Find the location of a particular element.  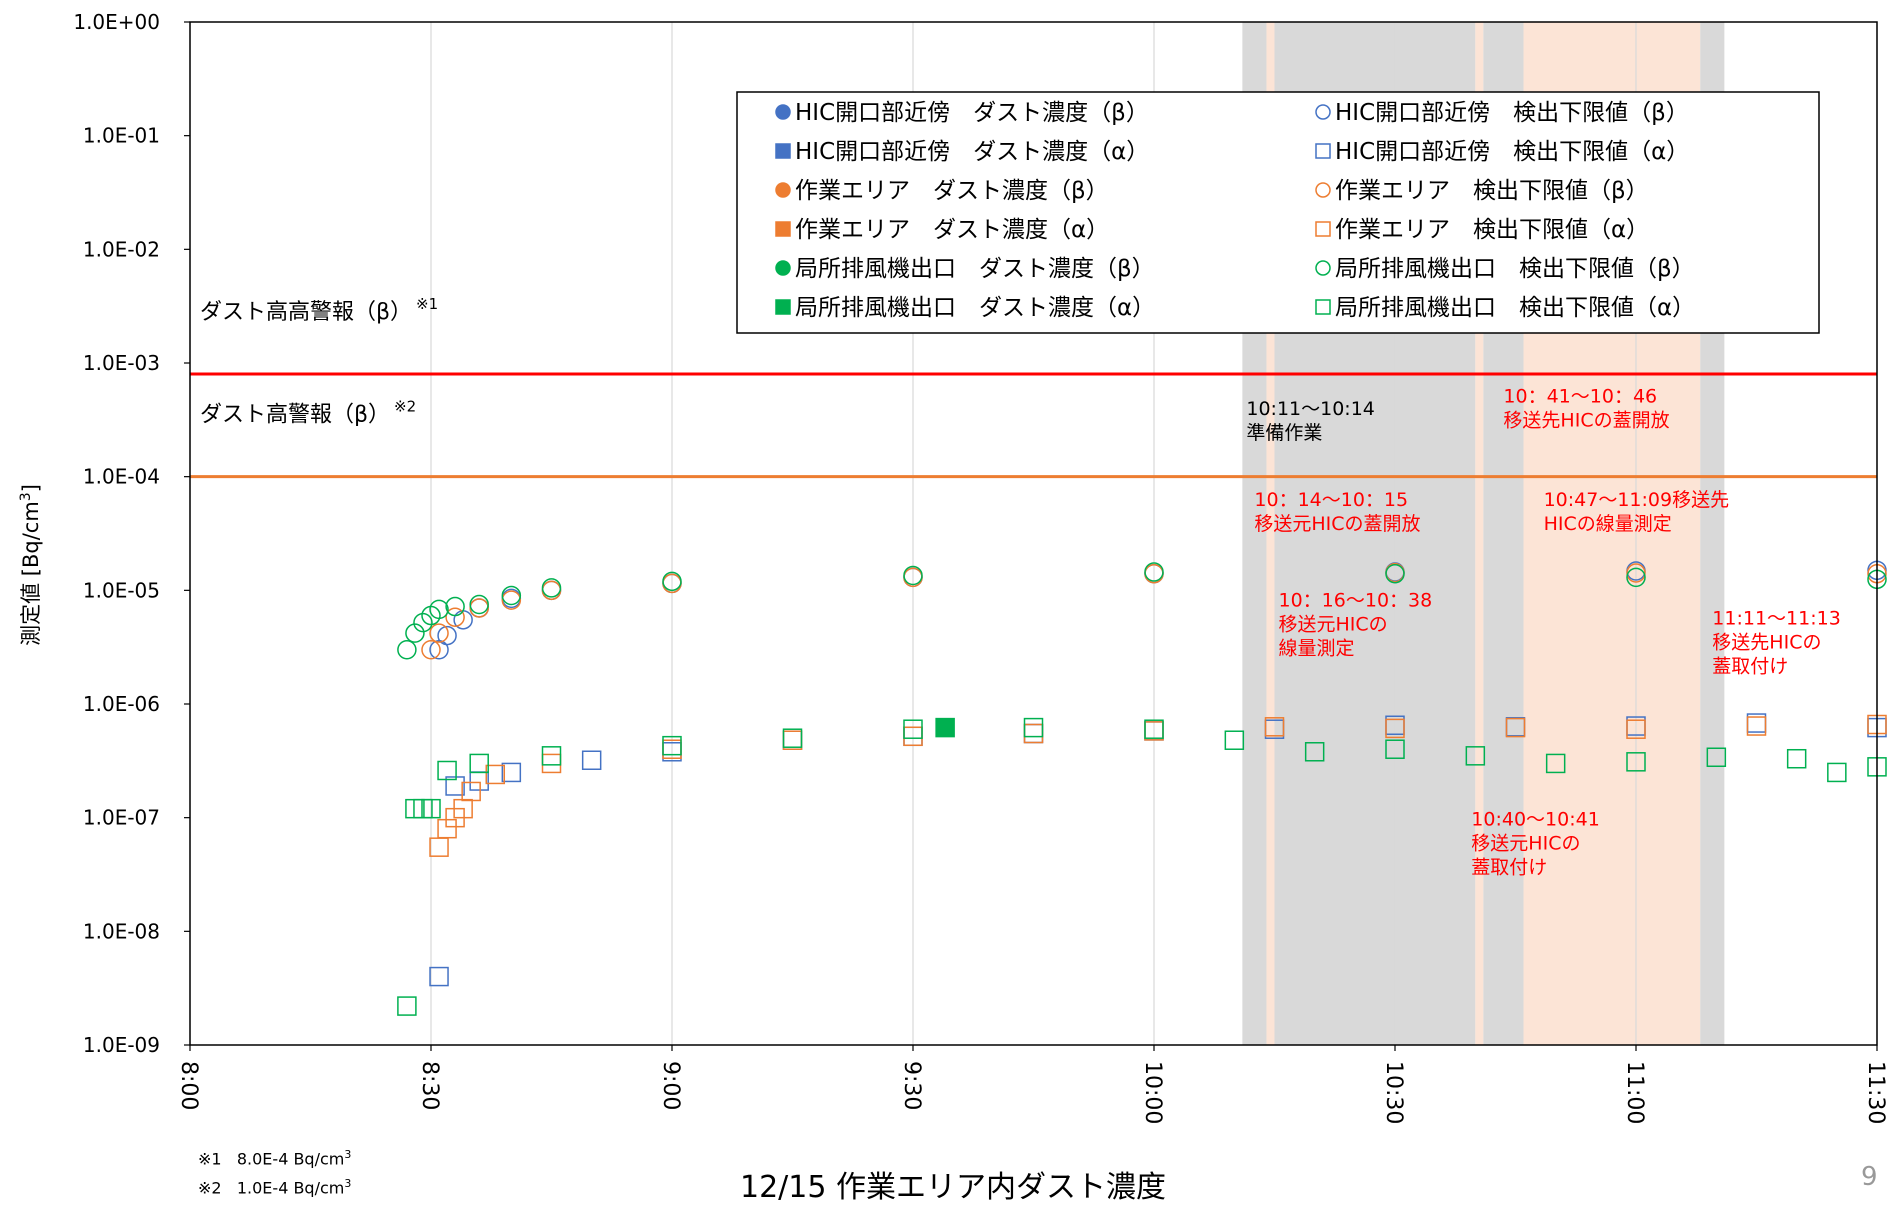

y-tick-label-2: 1.0E-07 is located at coordinates (121, 818).